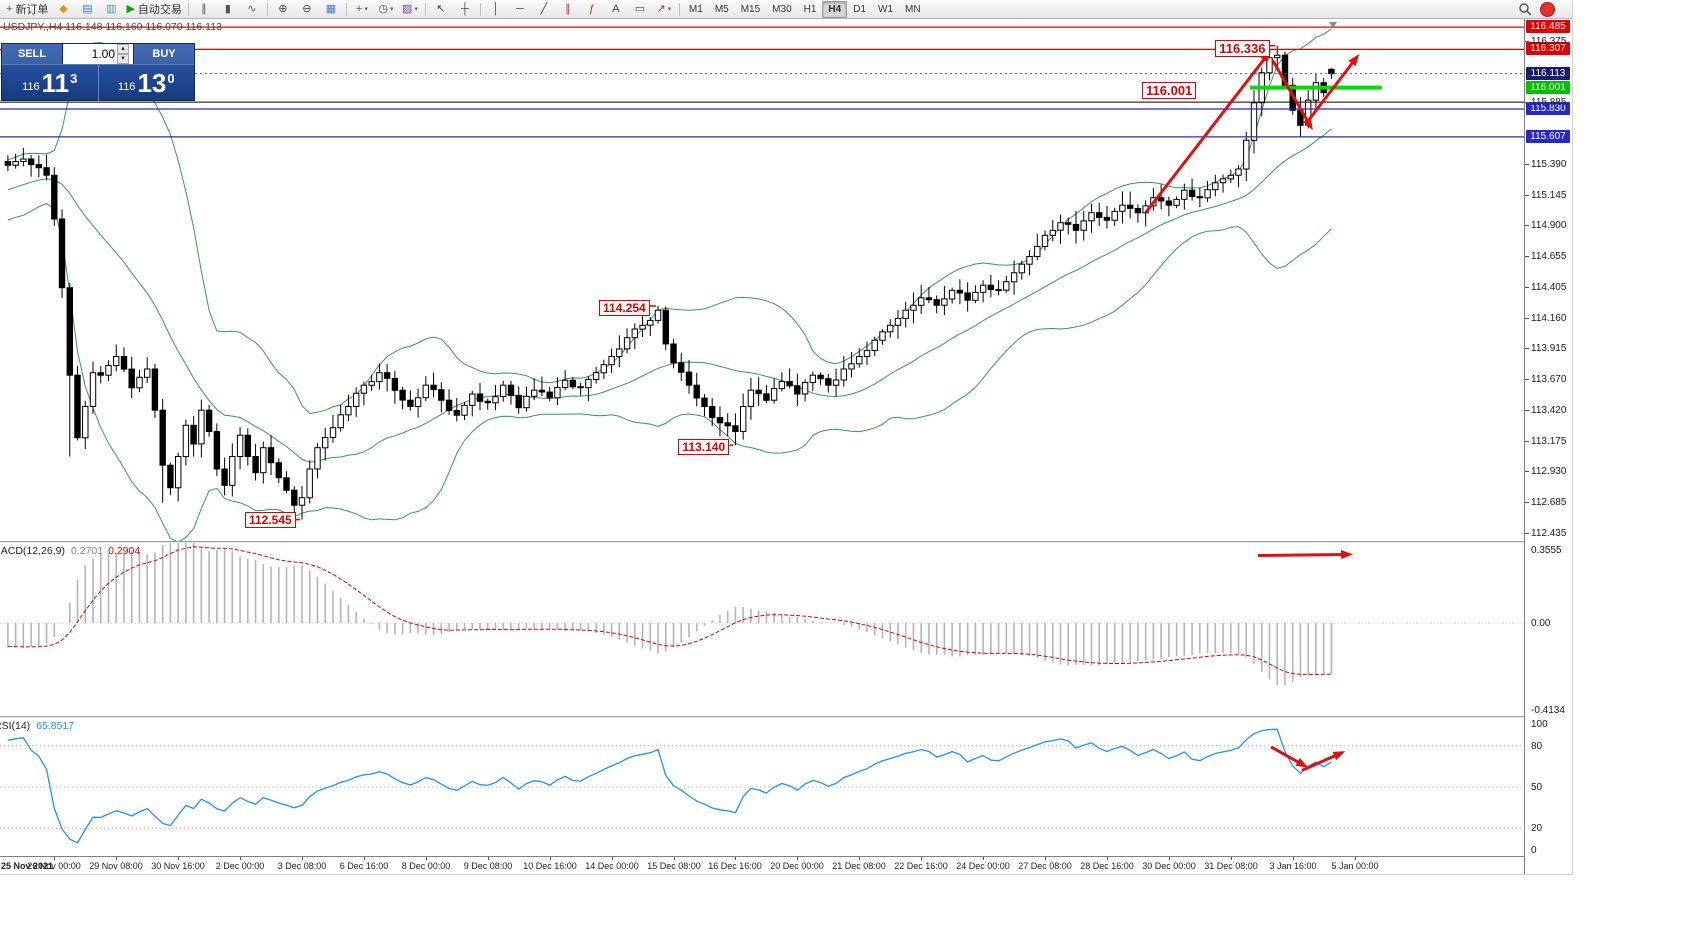  What do you see at coordinates (983, 866) in the screenshot?
I see `time-label: 24 Dec 00:00` at bounding box center [983, 866].